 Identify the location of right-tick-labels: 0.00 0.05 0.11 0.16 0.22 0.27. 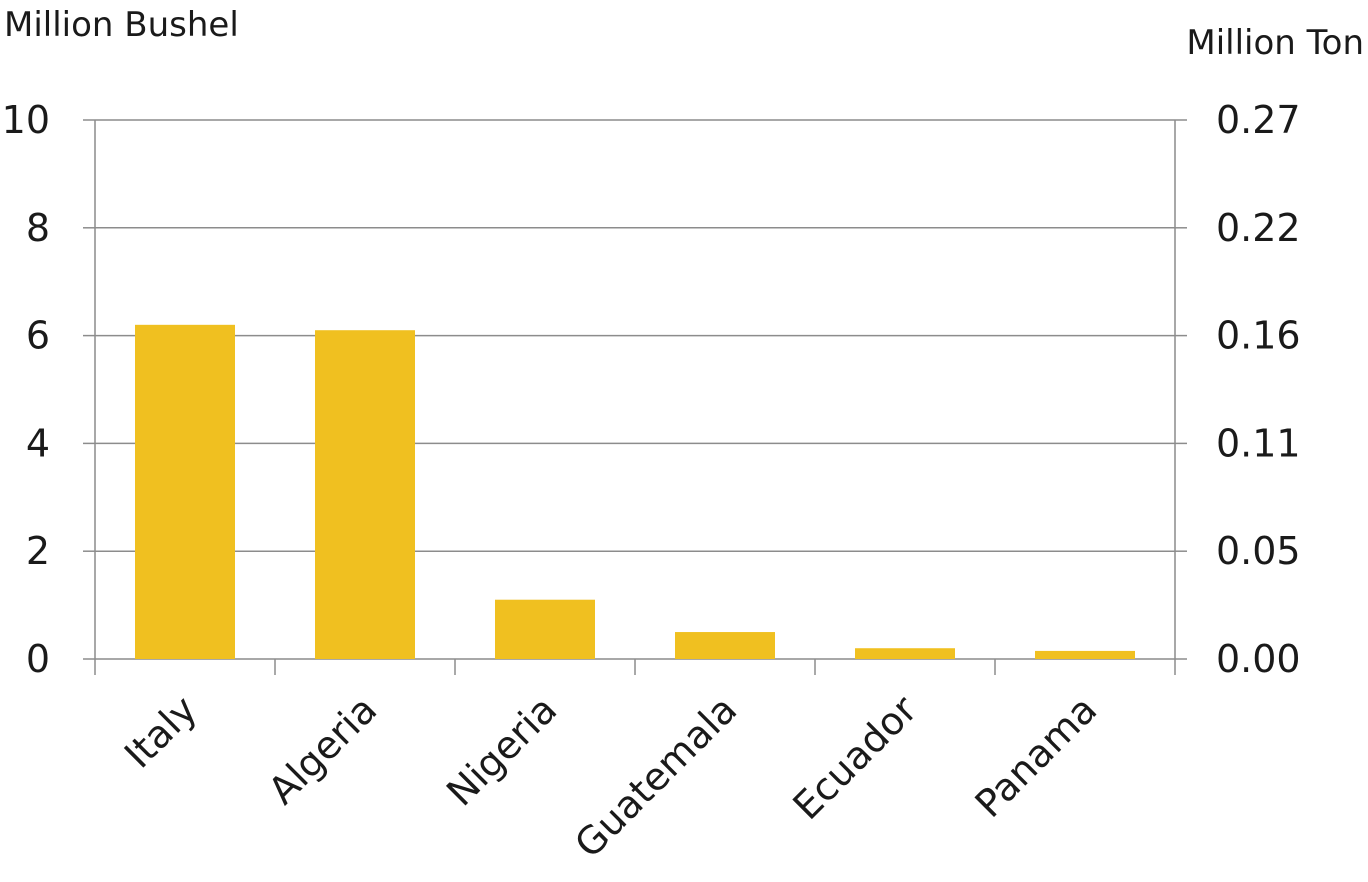
(1258, 389).